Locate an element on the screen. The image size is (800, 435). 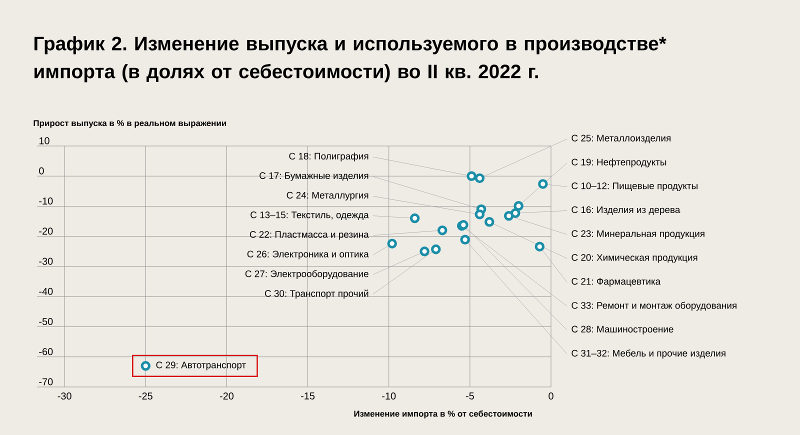
annotation: С 23: Минеральная продукция is located at coordinates (638, 234).